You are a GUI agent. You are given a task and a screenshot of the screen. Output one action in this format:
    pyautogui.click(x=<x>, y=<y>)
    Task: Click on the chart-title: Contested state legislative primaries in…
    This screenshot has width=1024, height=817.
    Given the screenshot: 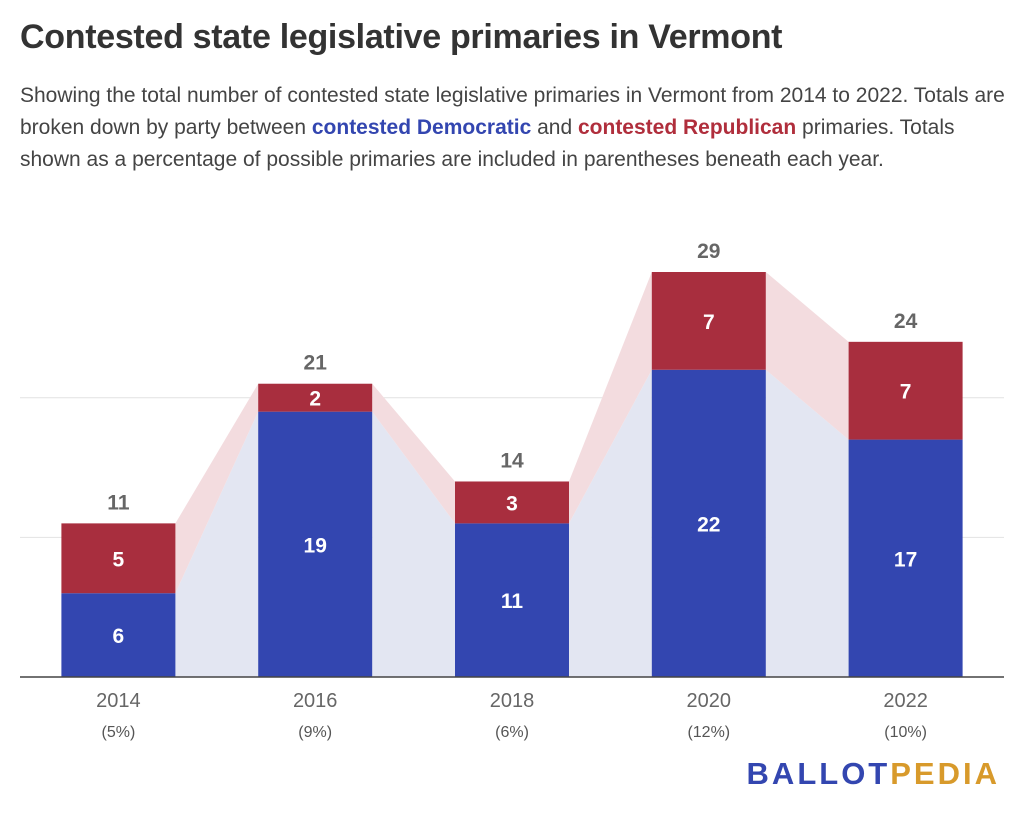 What is the action you would take?
    pyautogui.click(x=401, y=37)
    